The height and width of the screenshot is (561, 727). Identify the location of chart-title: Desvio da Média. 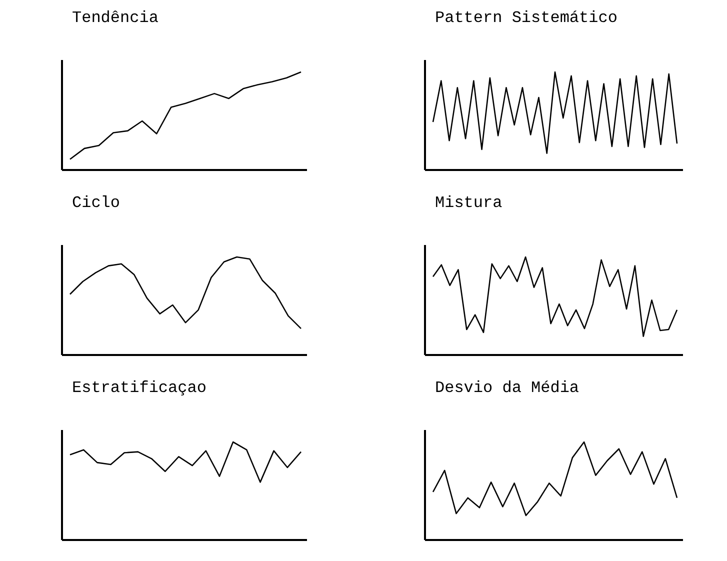
(507, 388).